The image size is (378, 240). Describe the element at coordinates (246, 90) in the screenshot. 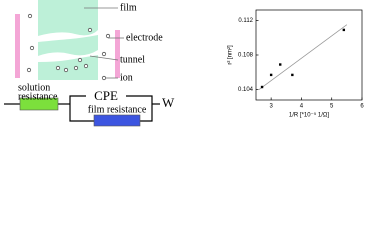

I see `y-tick-label: 0.104` at that location.